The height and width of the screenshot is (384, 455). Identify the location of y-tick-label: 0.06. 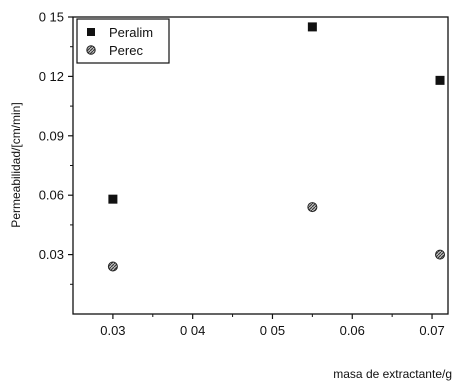
(51, 195).